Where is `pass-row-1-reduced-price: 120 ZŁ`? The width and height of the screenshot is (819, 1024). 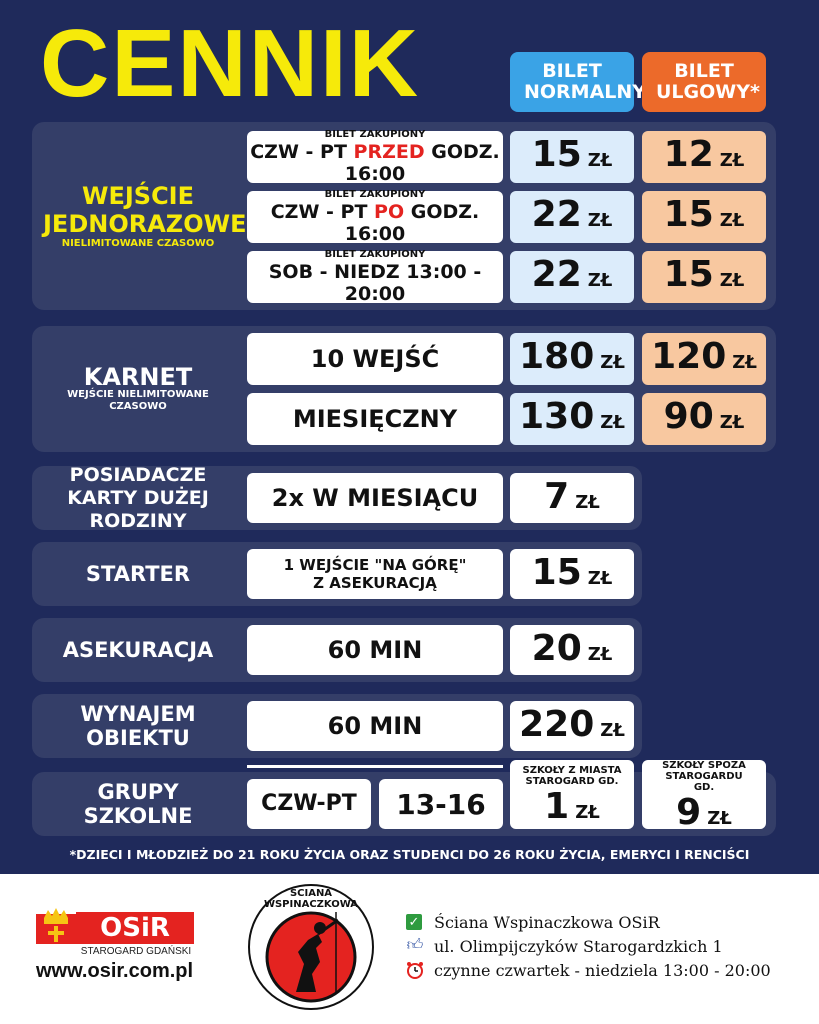
pass-row-1-reduced-price: 120 ZŁ is located at coordinates (704, 359).